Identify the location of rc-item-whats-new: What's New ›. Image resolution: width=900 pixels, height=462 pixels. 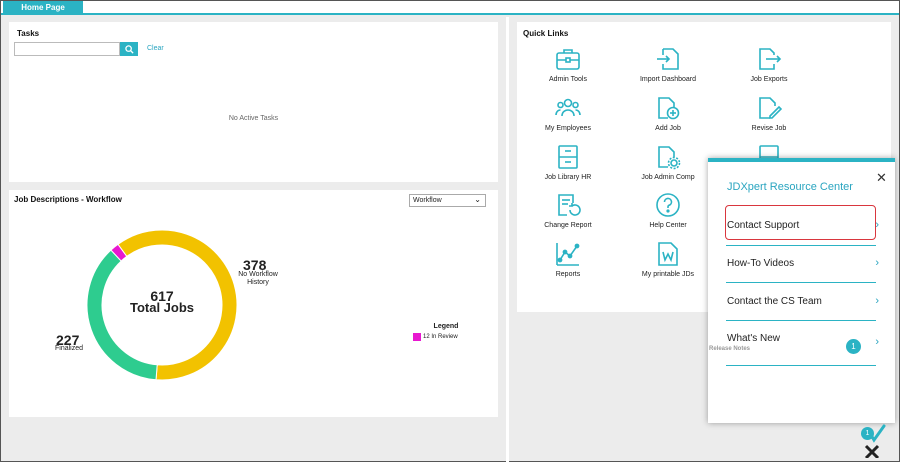
(802, 342).